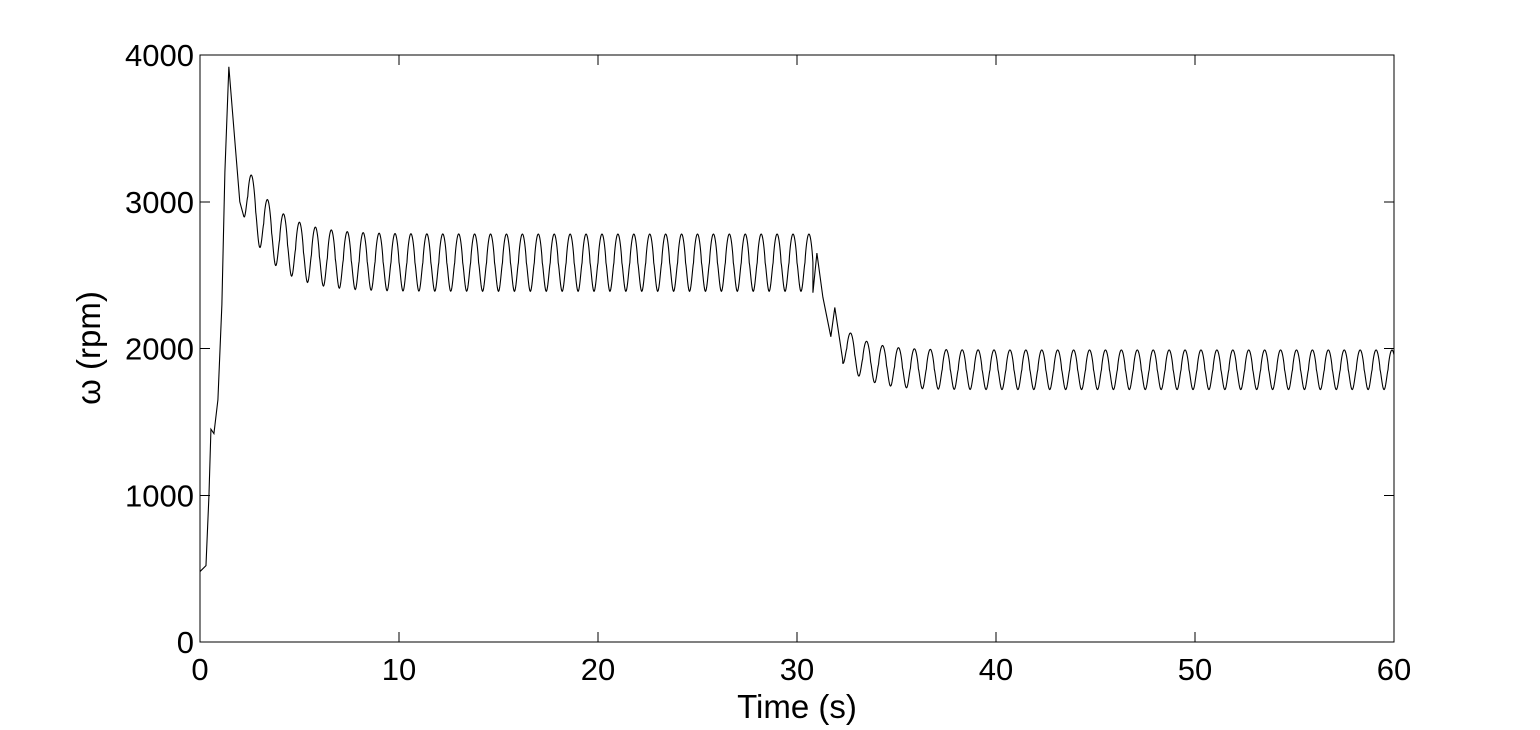 Image resolution: width=1540 pixels, height=730 pixels. What do you see at coordinates (797, 706) in the screenshot?
I see `x-axis-label: Time (s)` at bounding box center [797, 706].